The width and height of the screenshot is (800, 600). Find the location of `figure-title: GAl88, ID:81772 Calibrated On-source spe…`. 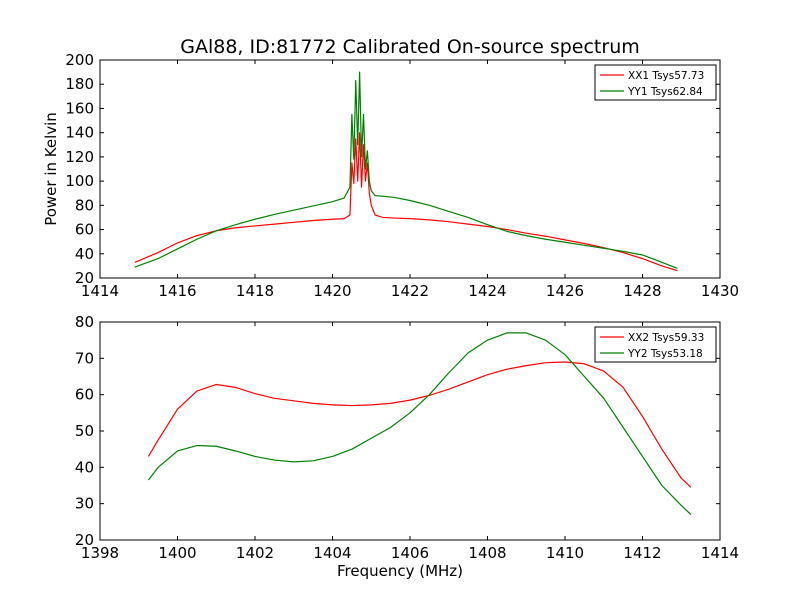

figure-title: GAl88, ID:81772 Calibrated On-source spe… is located at coordinates (410, 47).